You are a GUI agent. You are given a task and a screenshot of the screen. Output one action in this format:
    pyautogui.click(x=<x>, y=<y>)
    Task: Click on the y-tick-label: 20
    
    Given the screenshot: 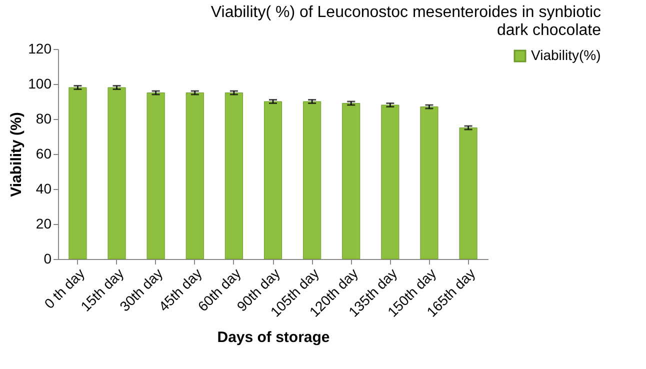 What is the action you would take?
    pyautogui.click(x=44, y=224)
    